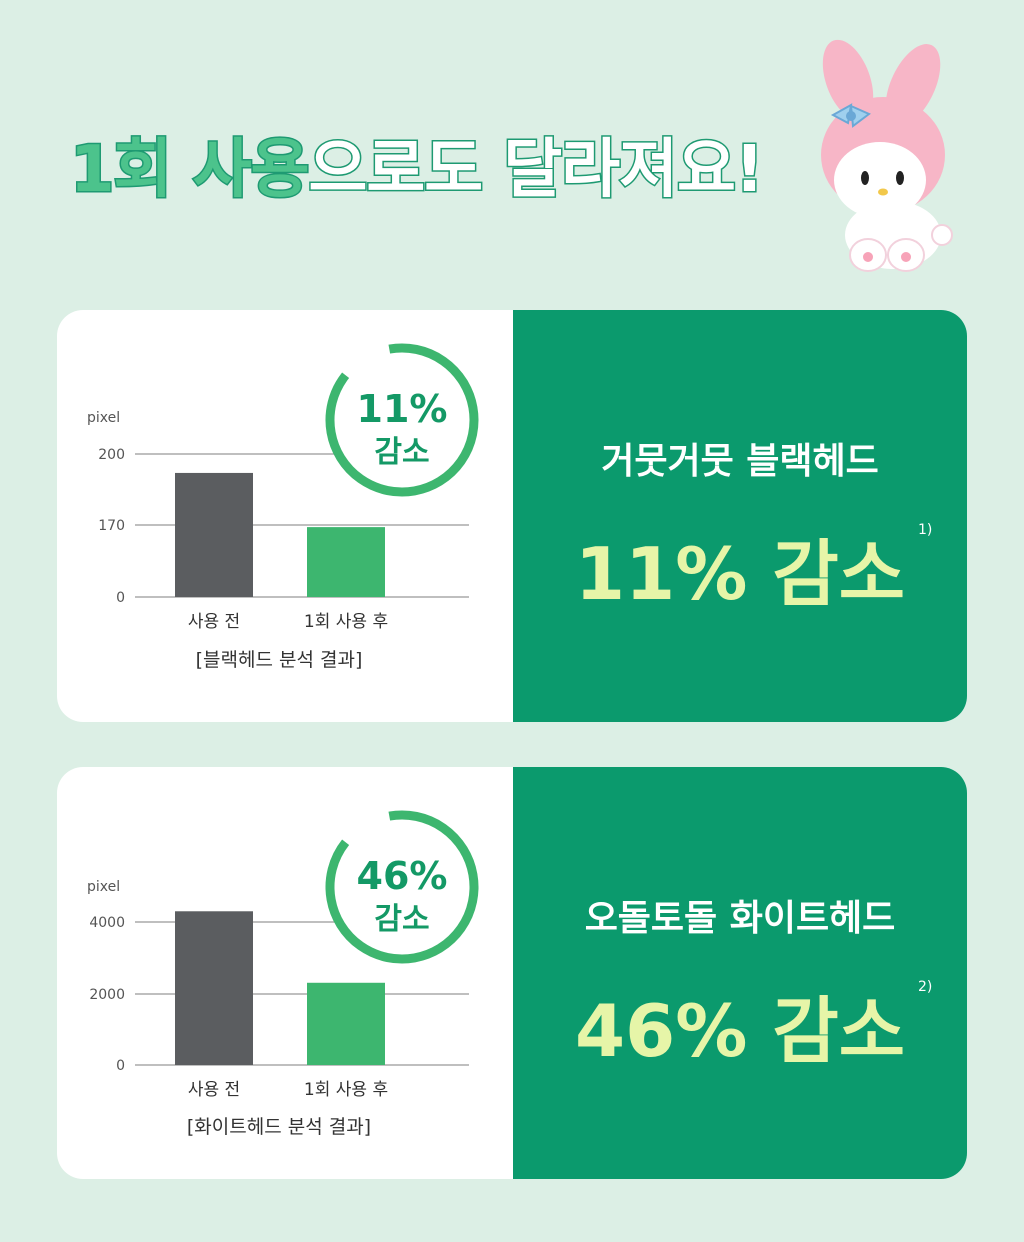  What do you see at coordinates (740, 516) in the screenshot?
I see `blackhead-result-panel: 거뭇거뭇 블랙헤드 11% 감소 1)` at bounding box center [740, 516].